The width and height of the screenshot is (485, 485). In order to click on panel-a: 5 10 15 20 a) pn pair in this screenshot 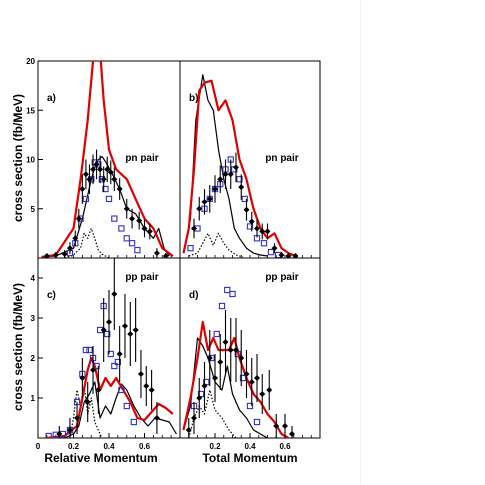, I will do `click(103, 158)`.